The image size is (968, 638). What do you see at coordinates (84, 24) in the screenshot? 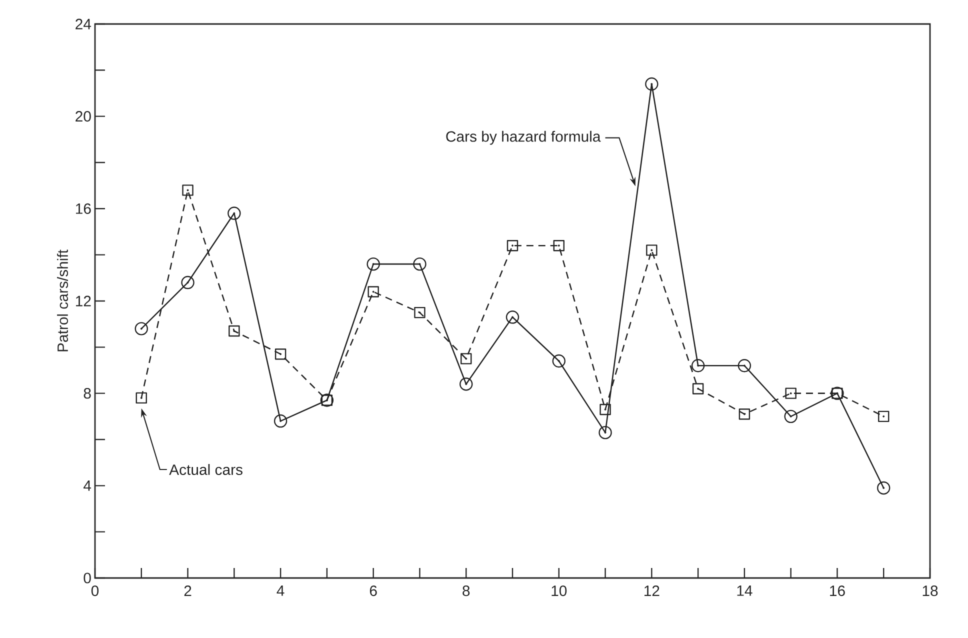
I see `y-tick-label: 24` at bounding box center [84, 24].